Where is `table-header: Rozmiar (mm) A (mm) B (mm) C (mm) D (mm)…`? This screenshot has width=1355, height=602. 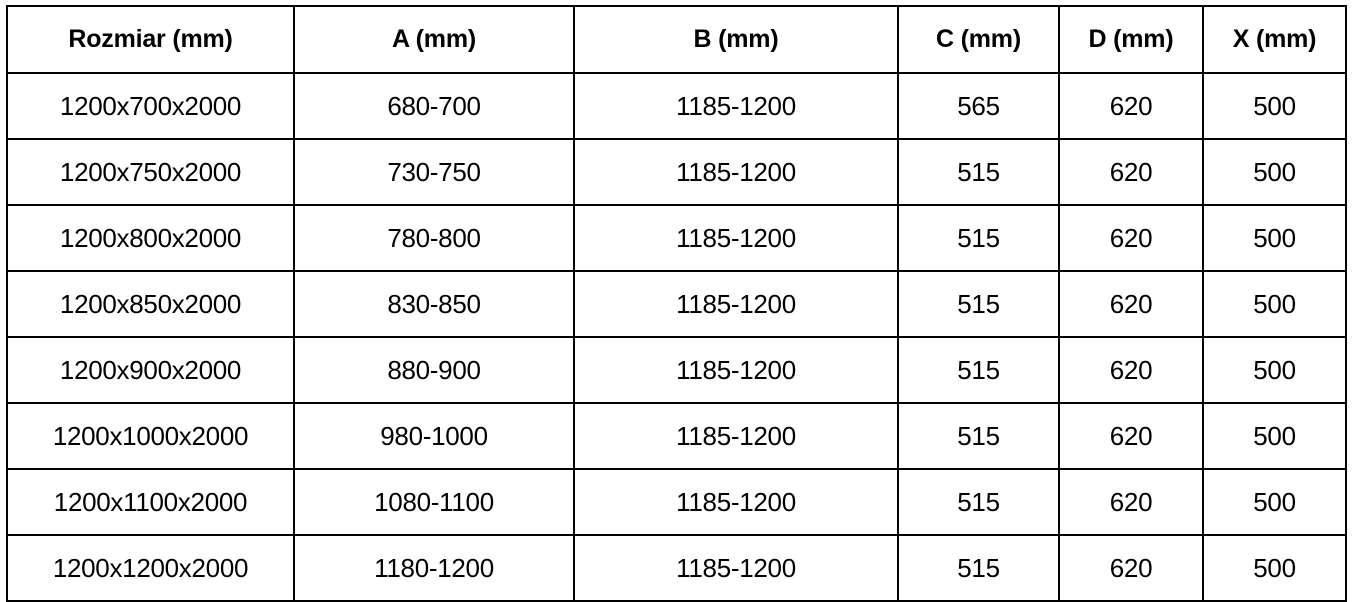 table-header: Rozmiar (mm) A (mm) B (mm) C (mm) D (mm)… is located at coordinates (676, 39).